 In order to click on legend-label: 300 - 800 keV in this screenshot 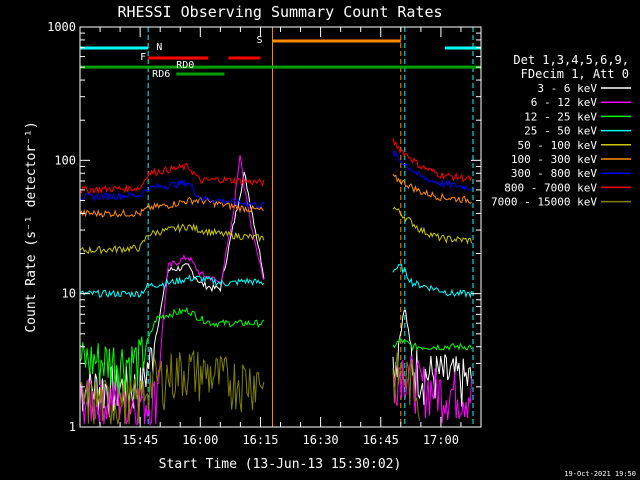, I will do `click(554, 173)`.